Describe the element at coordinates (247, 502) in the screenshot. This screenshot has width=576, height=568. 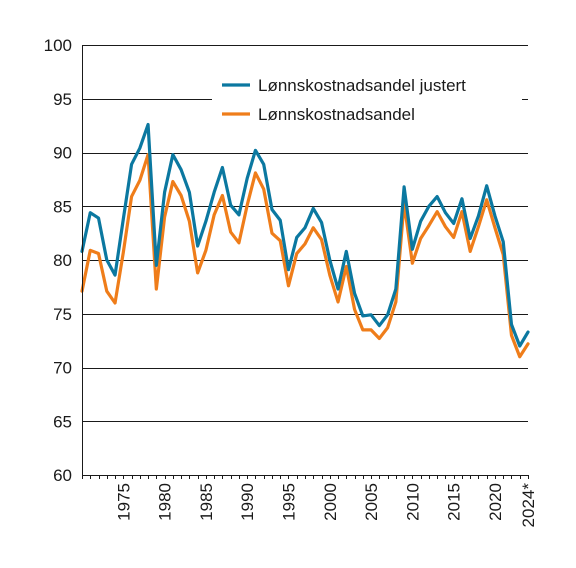
I see `x-tick-label: 1990` at that location.